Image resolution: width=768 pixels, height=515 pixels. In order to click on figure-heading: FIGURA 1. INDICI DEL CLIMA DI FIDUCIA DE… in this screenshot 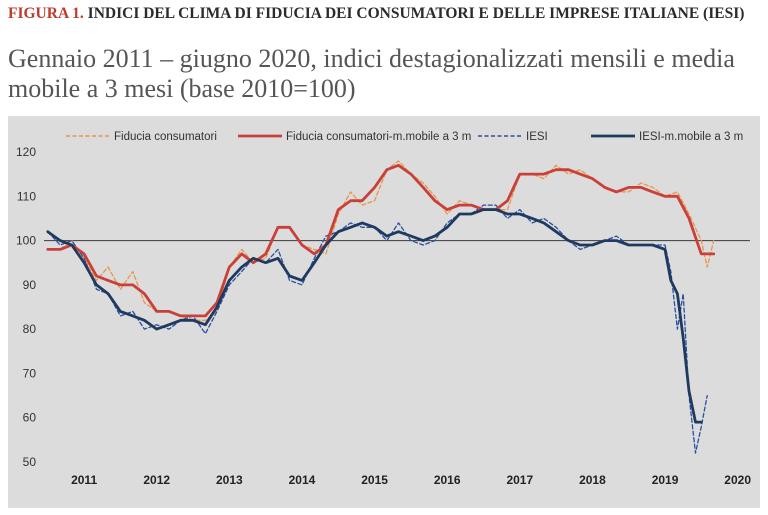, I will do `click(386, 13)`.